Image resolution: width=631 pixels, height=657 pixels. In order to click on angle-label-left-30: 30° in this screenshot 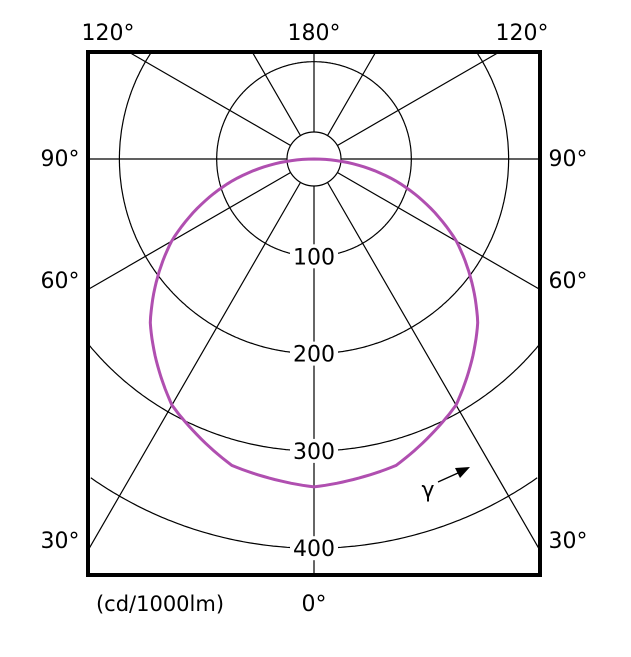, I will do `click(60, 541)`.